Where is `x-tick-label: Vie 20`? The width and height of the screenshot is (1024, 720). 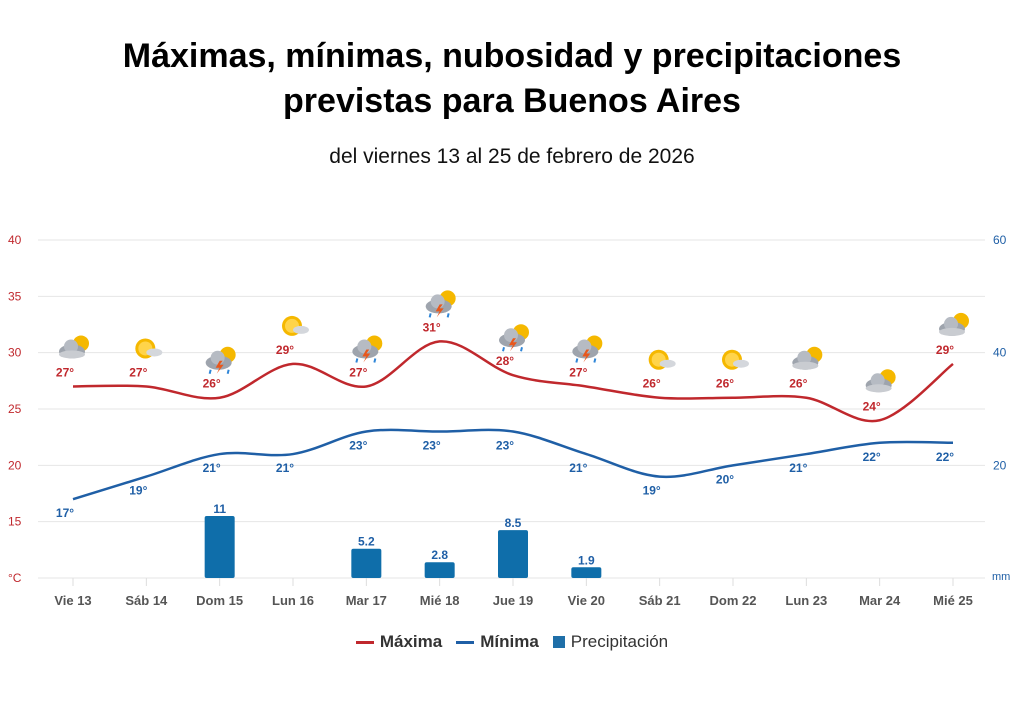 x-tick-label: Vie 20 is located at coordinates (586, 600).